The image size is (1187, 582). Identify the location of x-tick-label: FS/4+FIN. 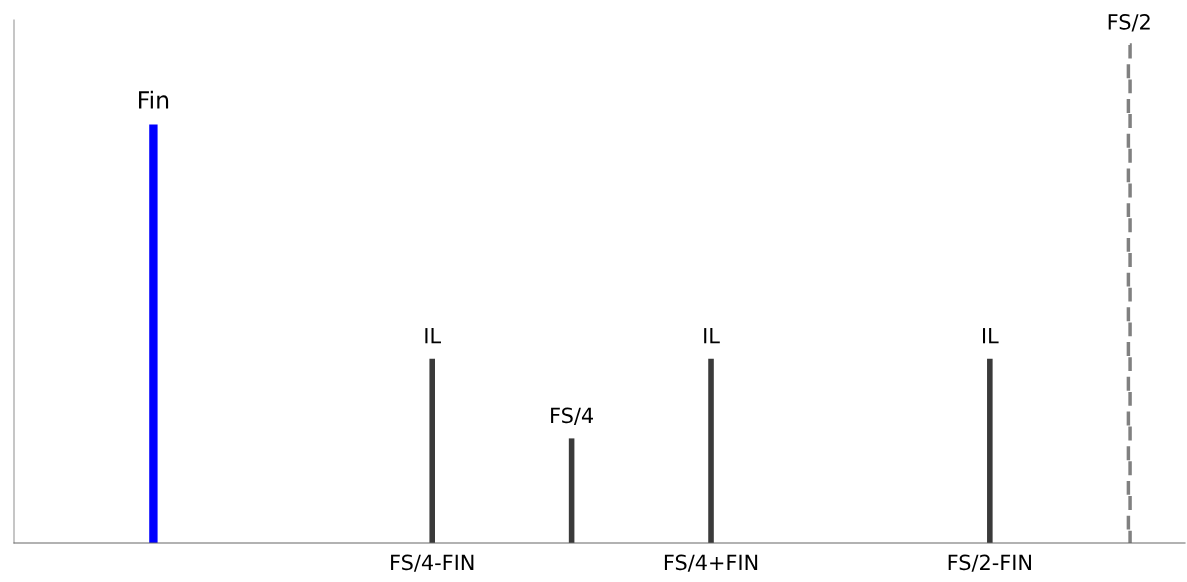
(711, 563).